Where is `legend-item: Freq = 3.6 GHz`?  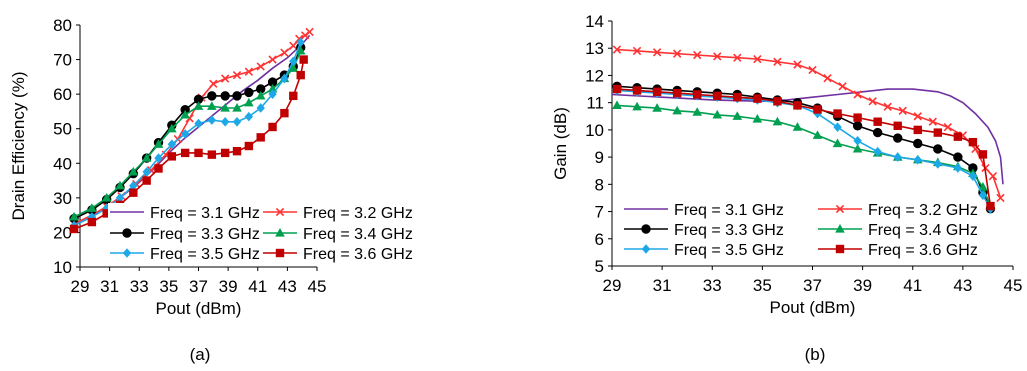
legend-item: Freq = 3.6 GHz is located at coordinates (898, 249).